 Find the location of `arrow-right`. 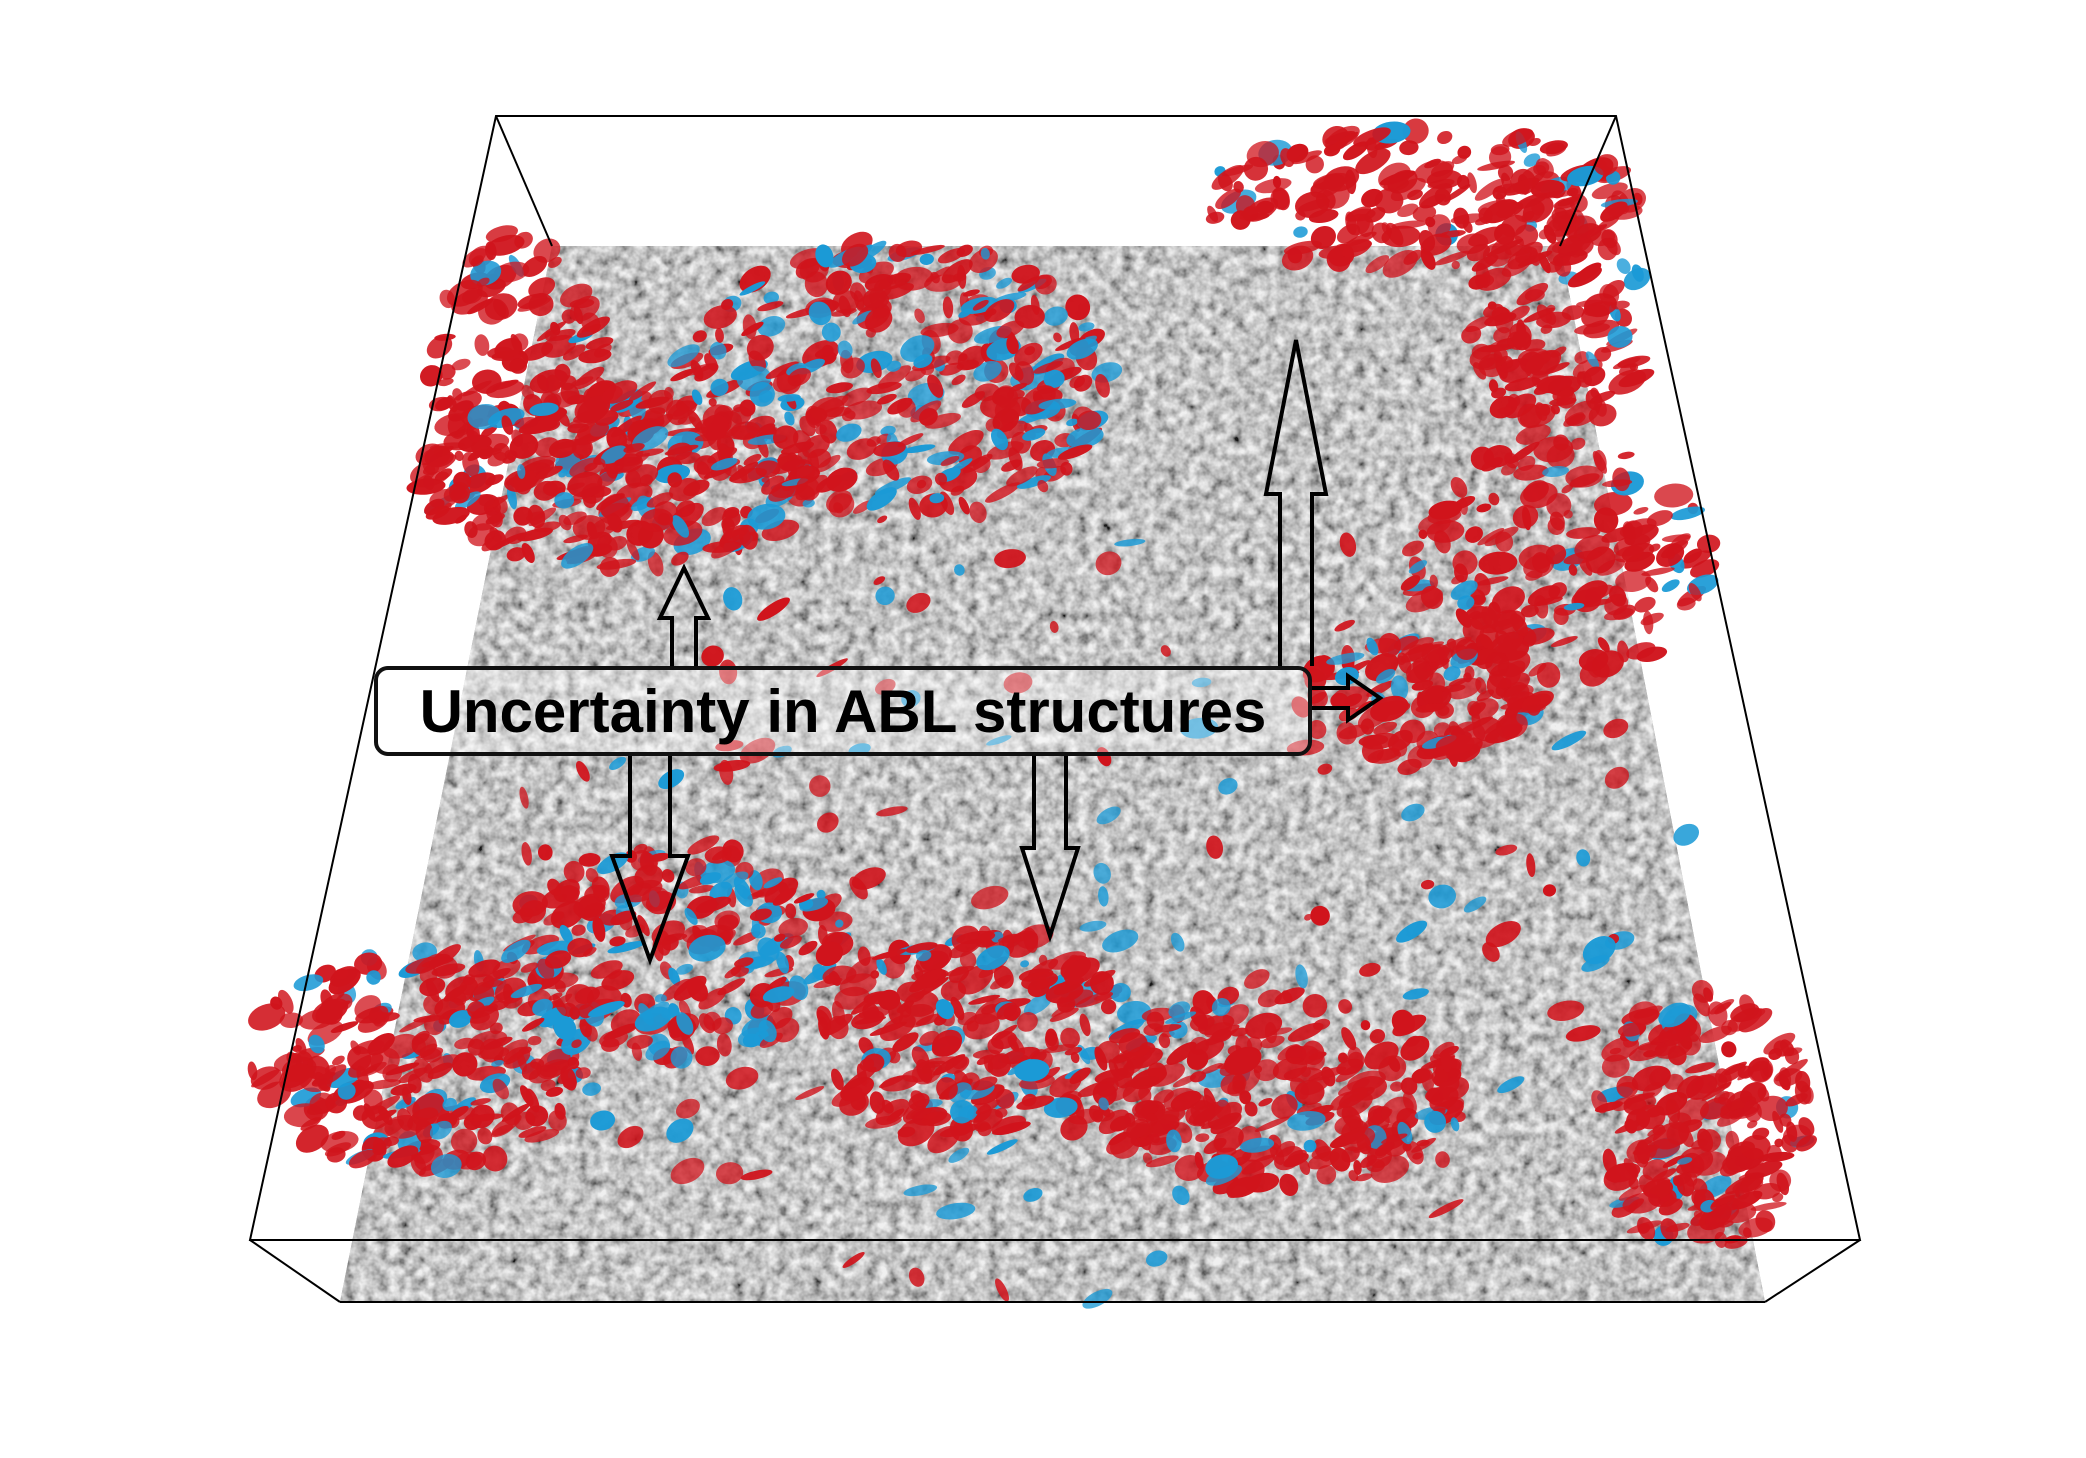

arrow-right is located at coordinates (1348, 698).